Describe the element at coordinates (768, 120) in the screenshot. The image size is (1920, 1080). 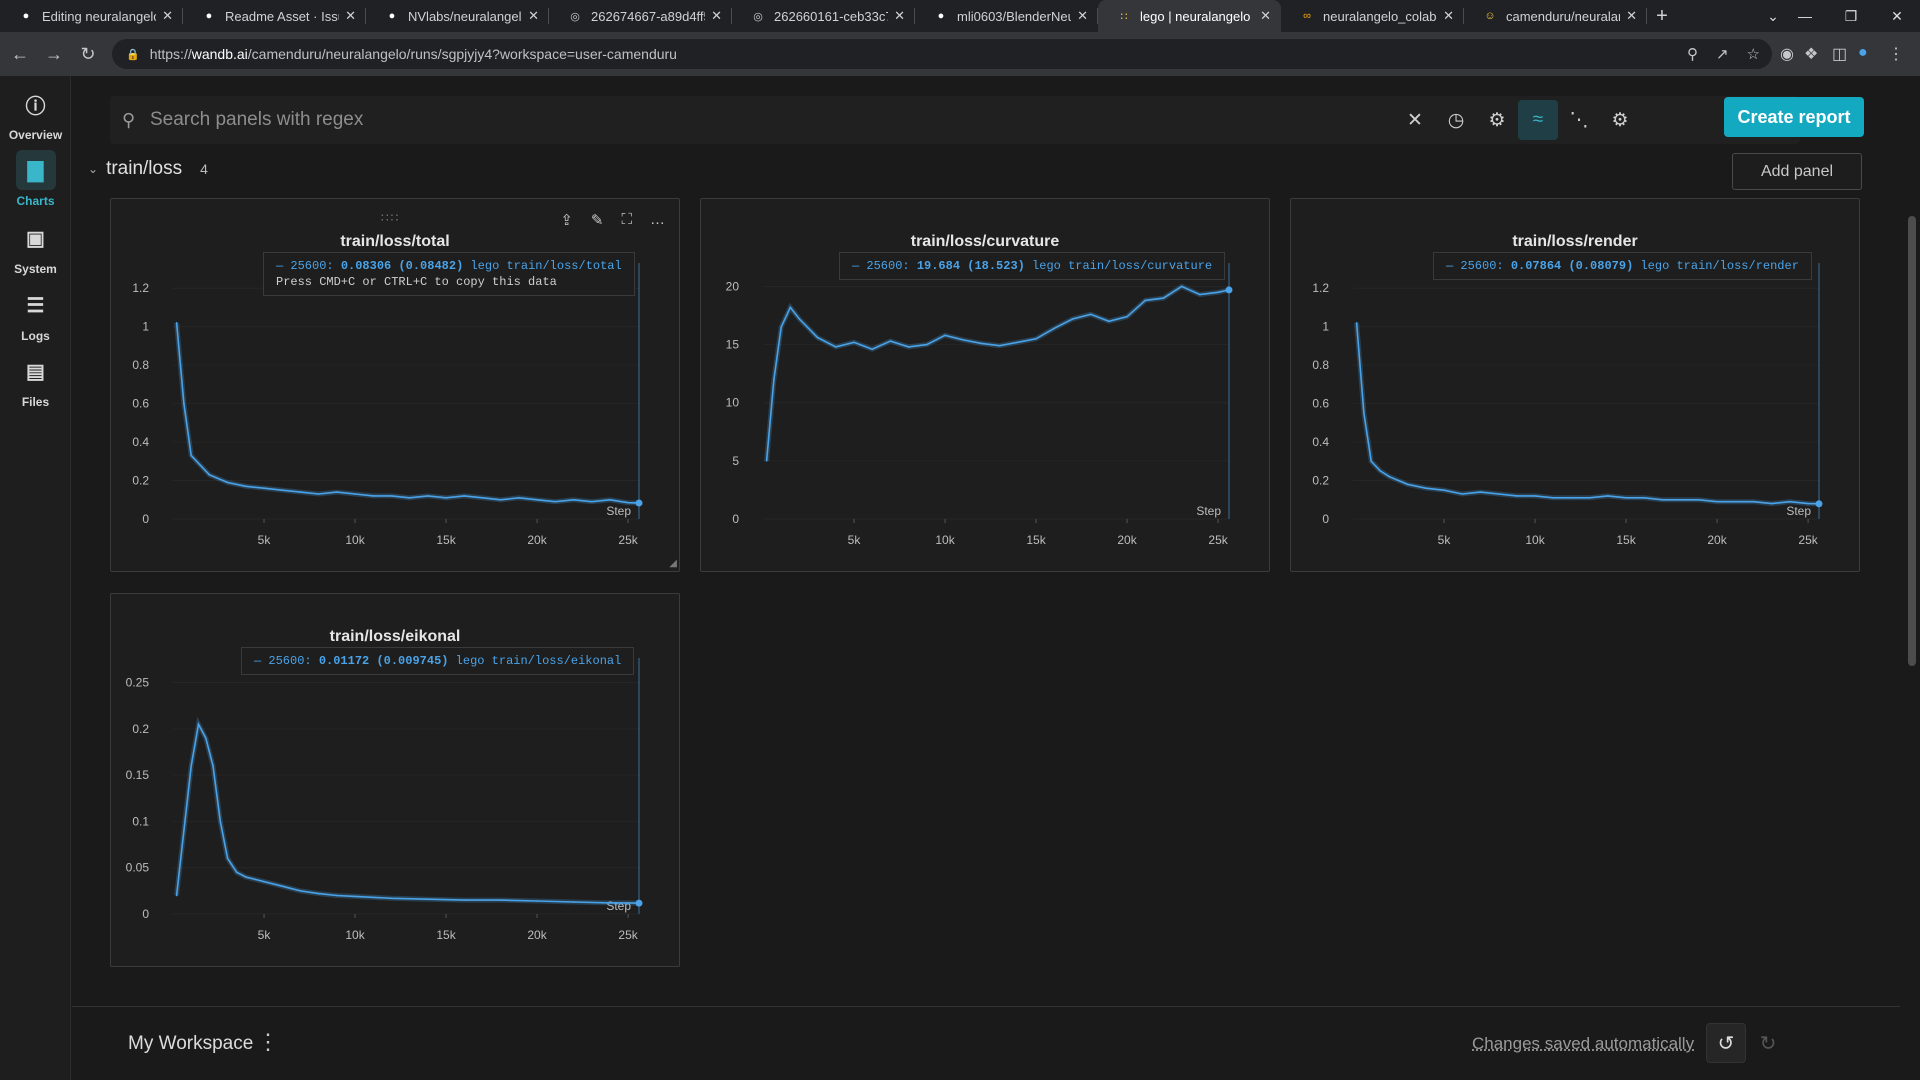
I see `search-input` at that location.